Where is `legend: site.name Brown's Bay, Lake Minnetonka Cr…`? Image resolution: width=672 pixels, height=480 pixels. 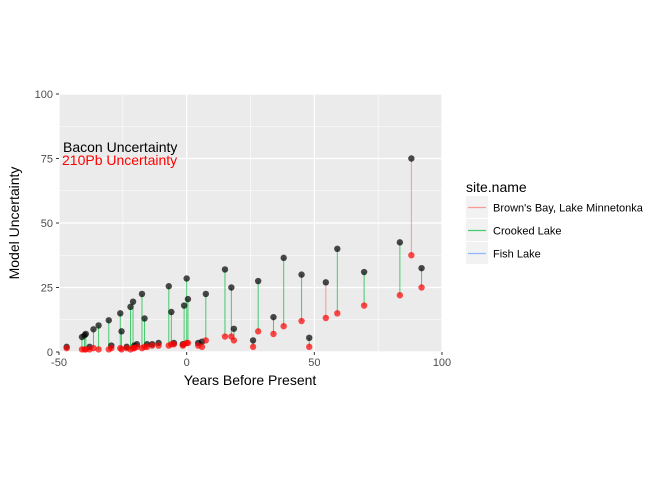 legend: site.name Brown's Bay, Lake Minnetonka Cr… is located at coordinates (555, 221).